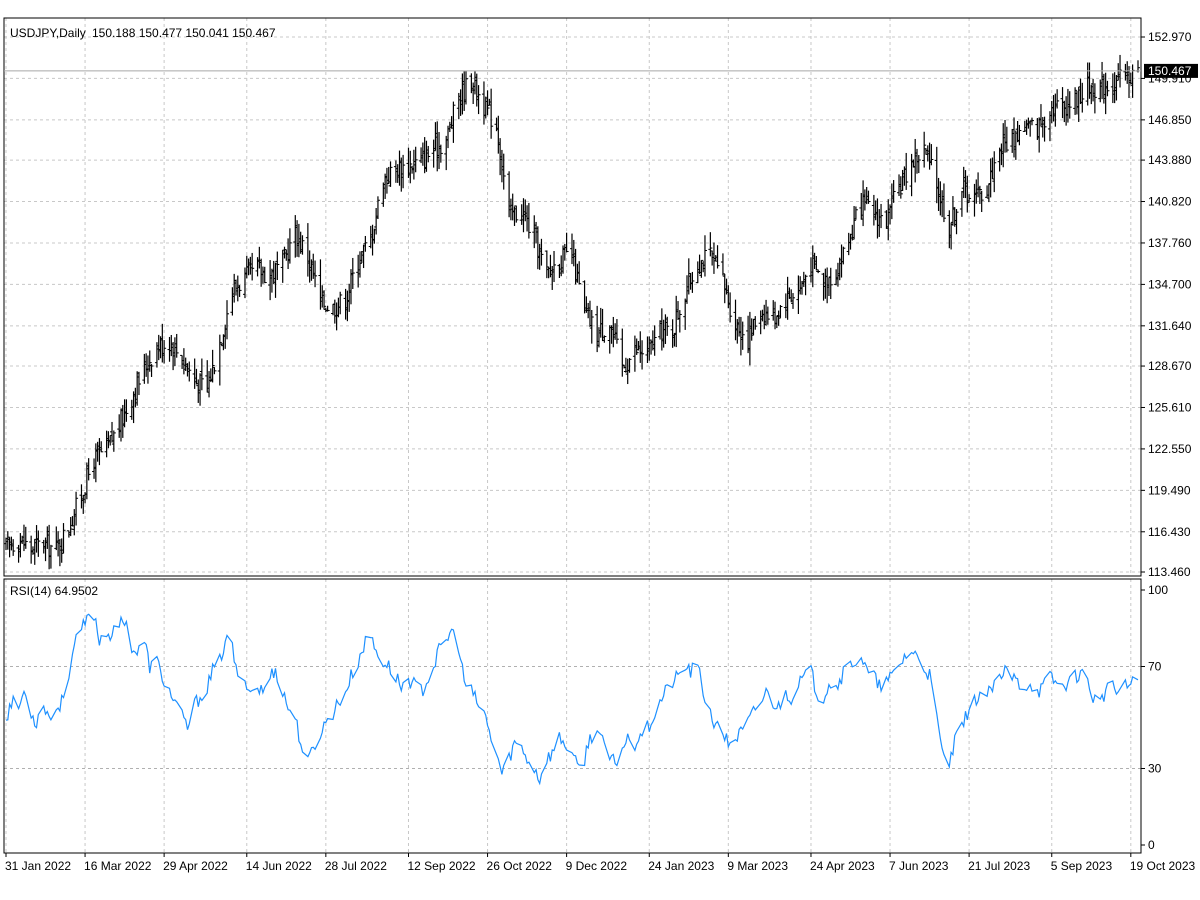 Image resolution: width=1200 pixels, height=900 pixels. What do you see at coordinates (1155, 769) in the screenshot?
I see `rsi-tick-label: 30` at bounding box center [1155, 769].